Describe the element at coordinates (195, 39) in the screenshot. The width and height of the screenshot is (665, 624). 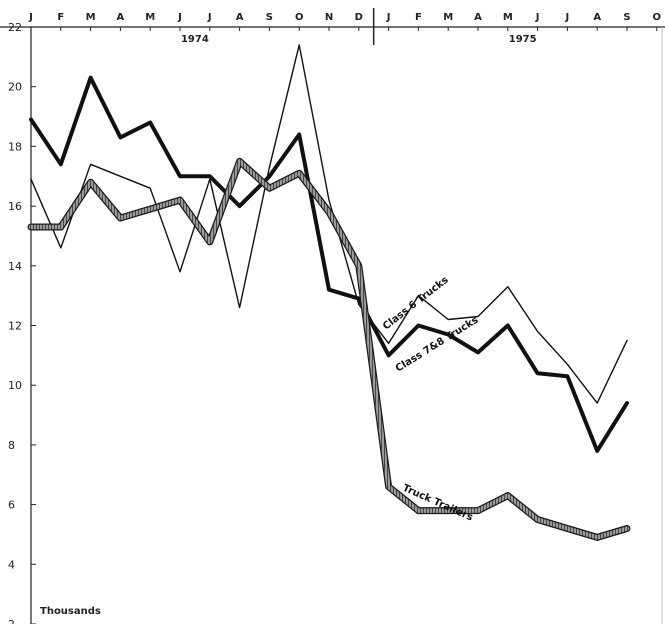
I see `year-label-1974: 1974` at that location.